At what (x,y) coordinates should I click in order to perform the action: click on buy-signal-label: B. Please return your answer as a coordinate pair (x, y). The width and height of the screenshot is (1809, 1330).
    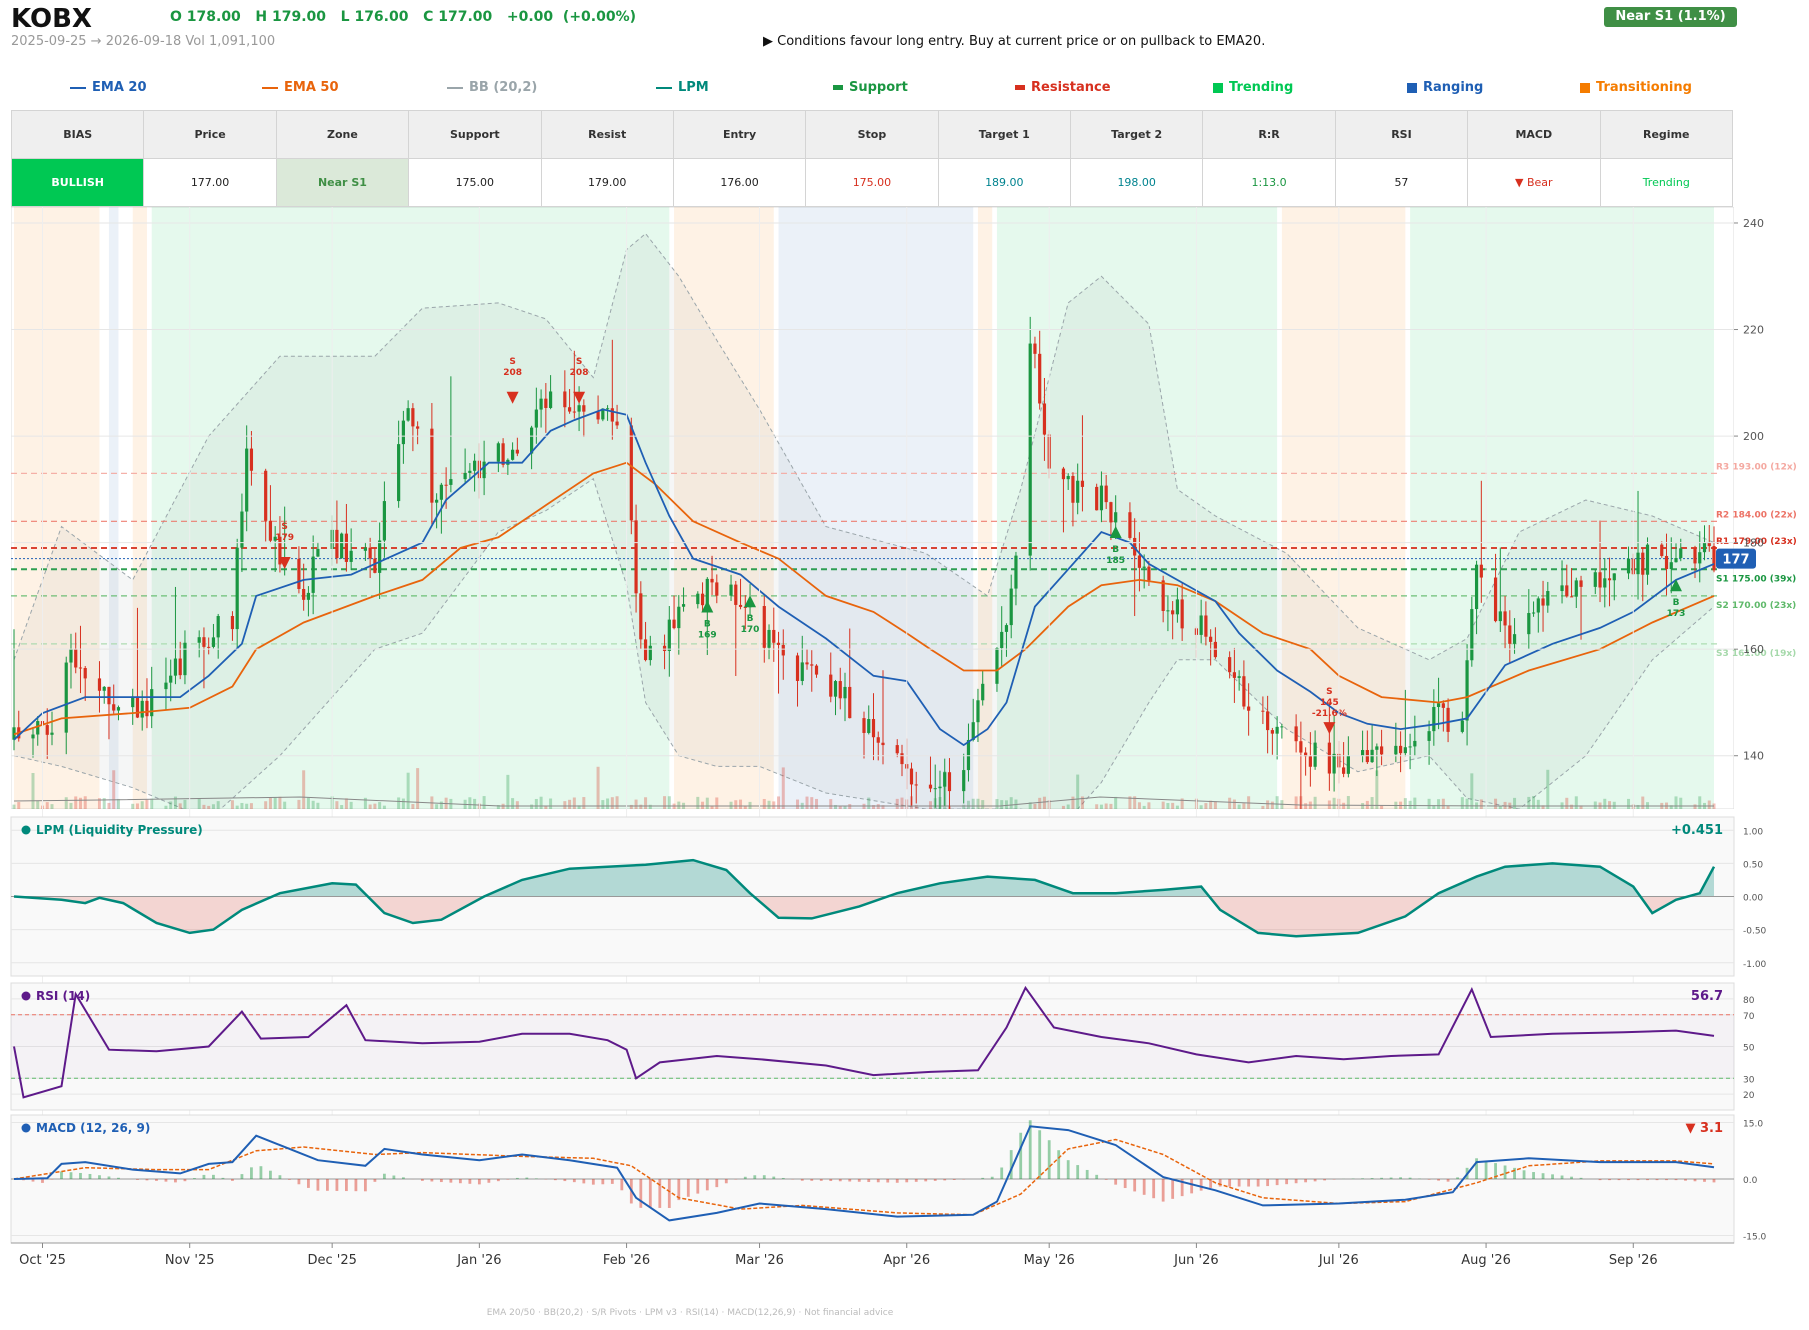
    Looking at the image, I should click on (707, 625).